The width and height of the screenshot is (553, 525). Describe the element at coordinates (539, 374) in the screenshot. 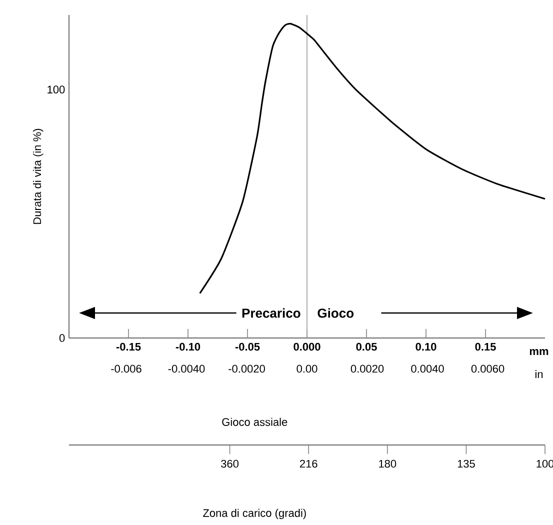

I see `text: in` at that location.